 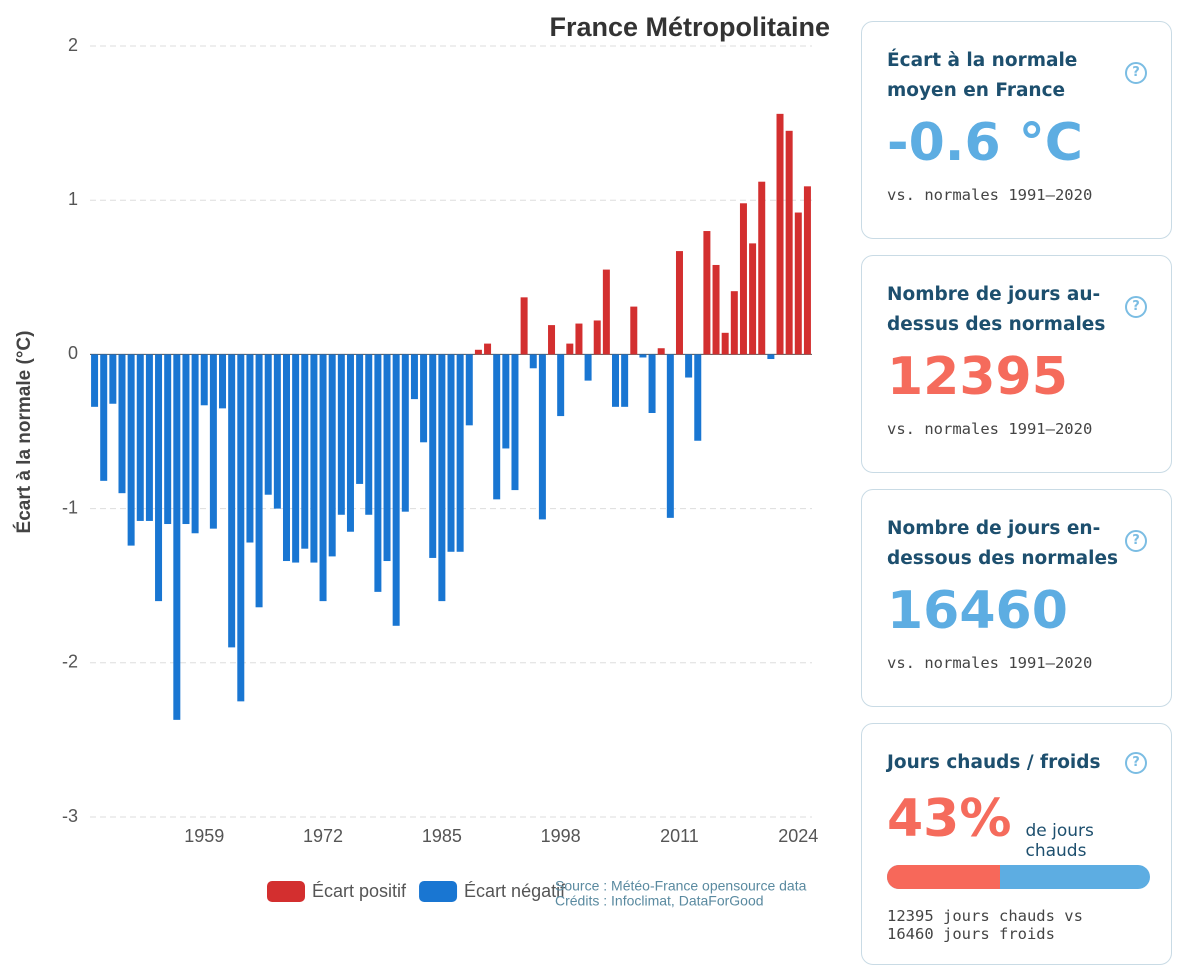 What do you see at coordinates (971, 934) in the screenshot?
I see `line: 16460 jours froids` at bounding box center [971, 934].